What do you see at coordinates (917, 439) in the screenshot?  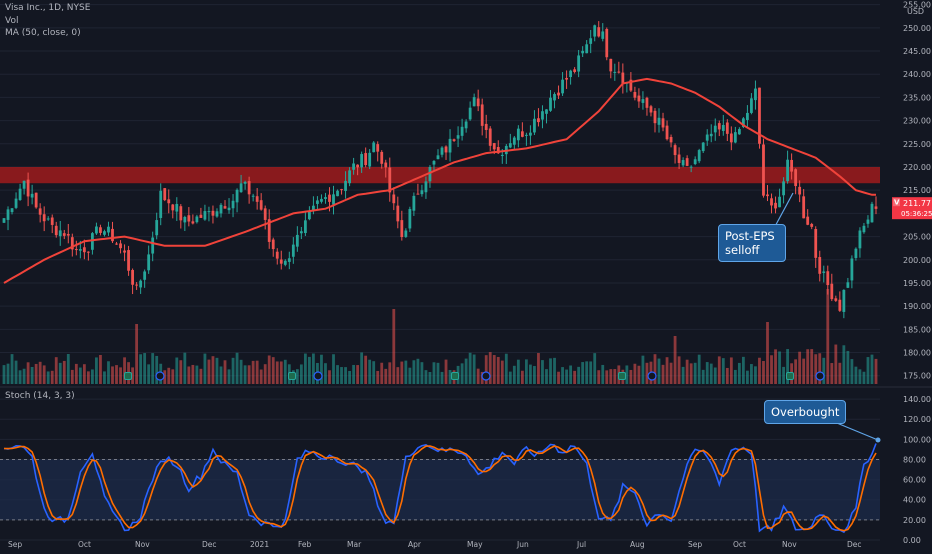 I see `stoch-tick-label: 100.00` at bounding box center [917, 439].